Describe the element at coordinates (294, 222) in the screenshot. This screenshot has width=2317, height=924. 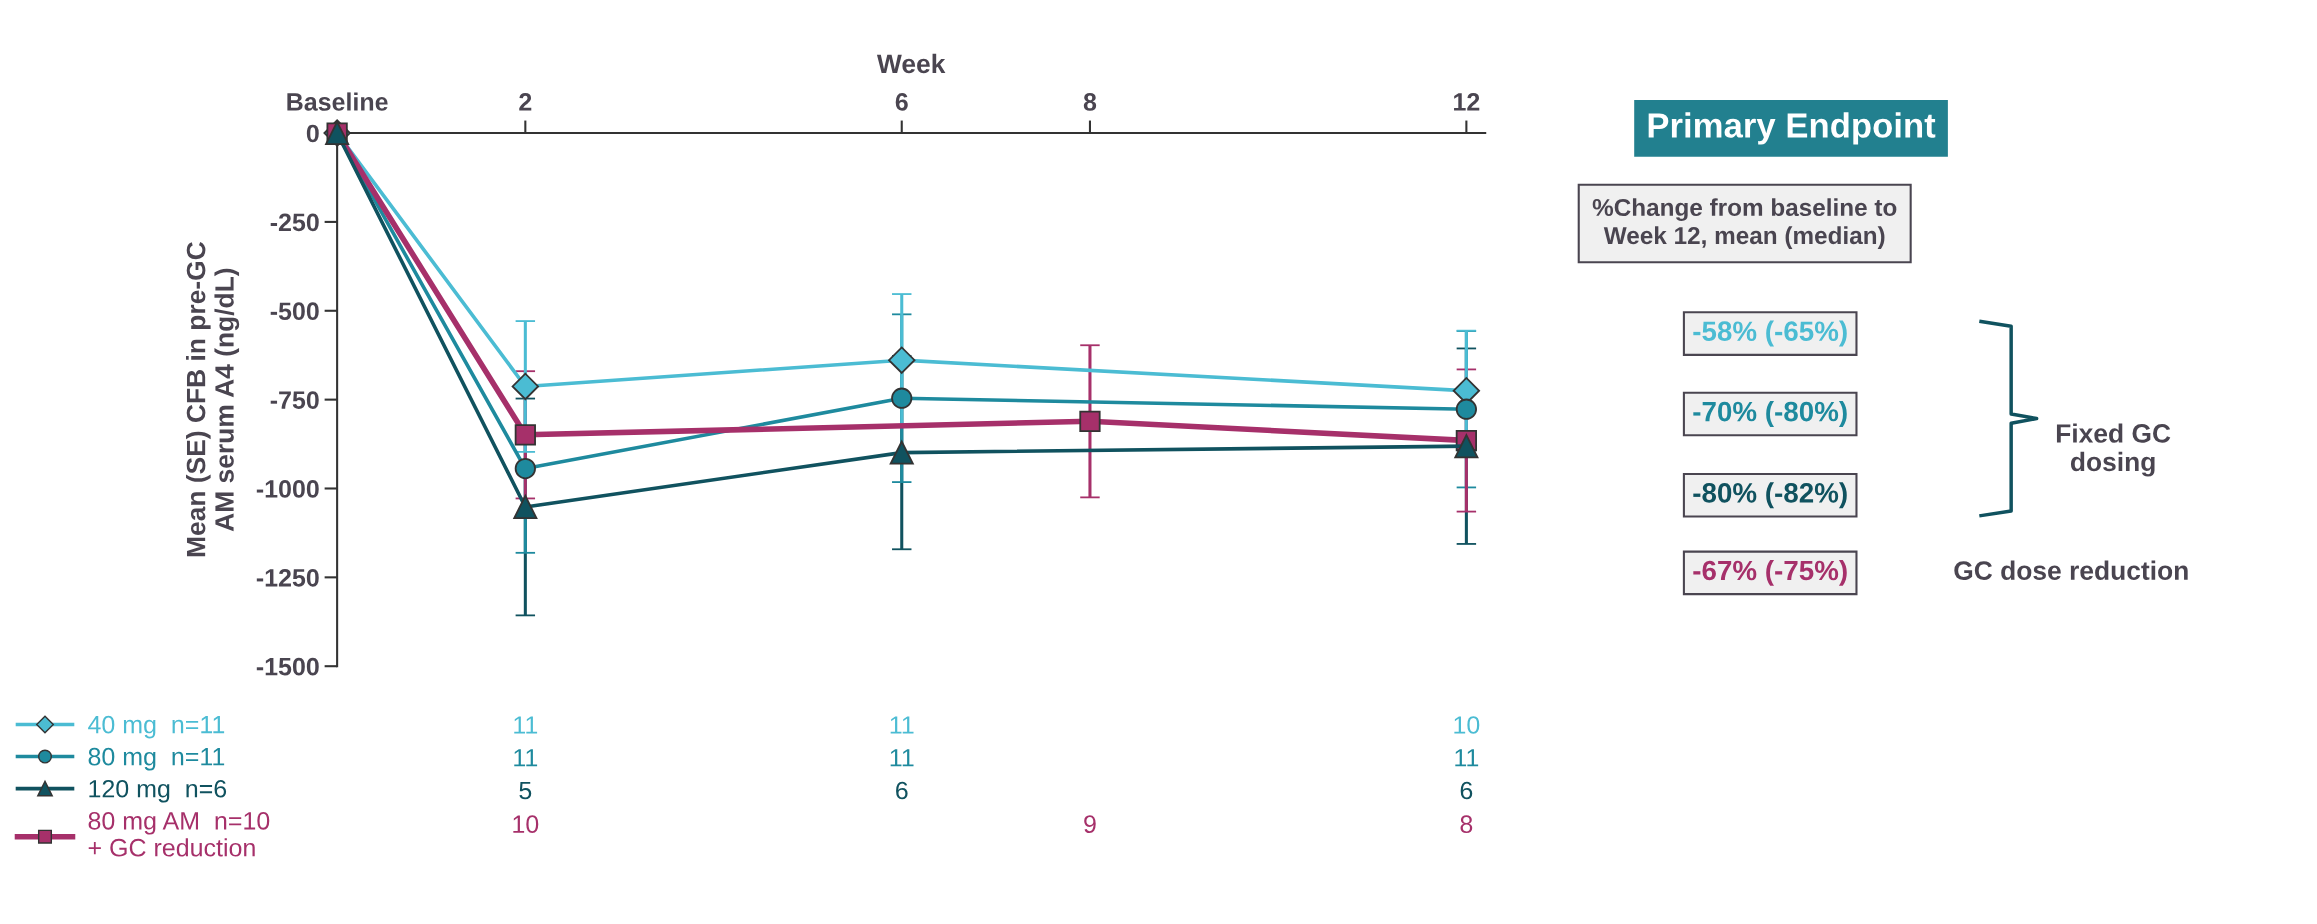
I see `y-tick-label: -250` at that location.